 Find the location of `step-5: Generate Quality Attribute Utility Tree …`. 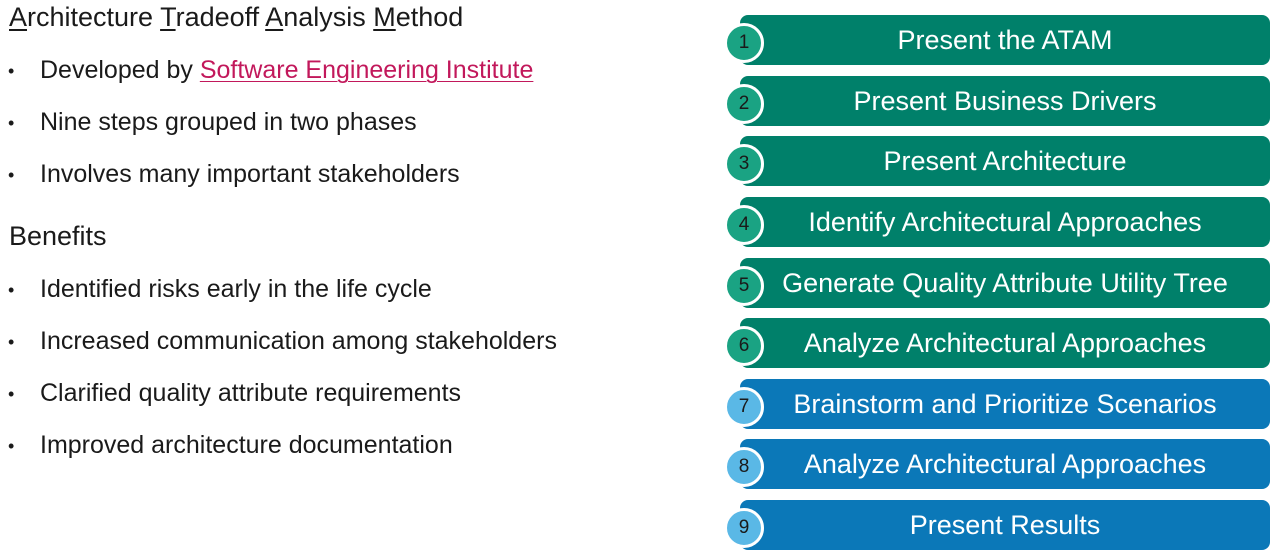

step-5: Generate Quality Attribute Utility Tree … is located at coordinates (998, 283).